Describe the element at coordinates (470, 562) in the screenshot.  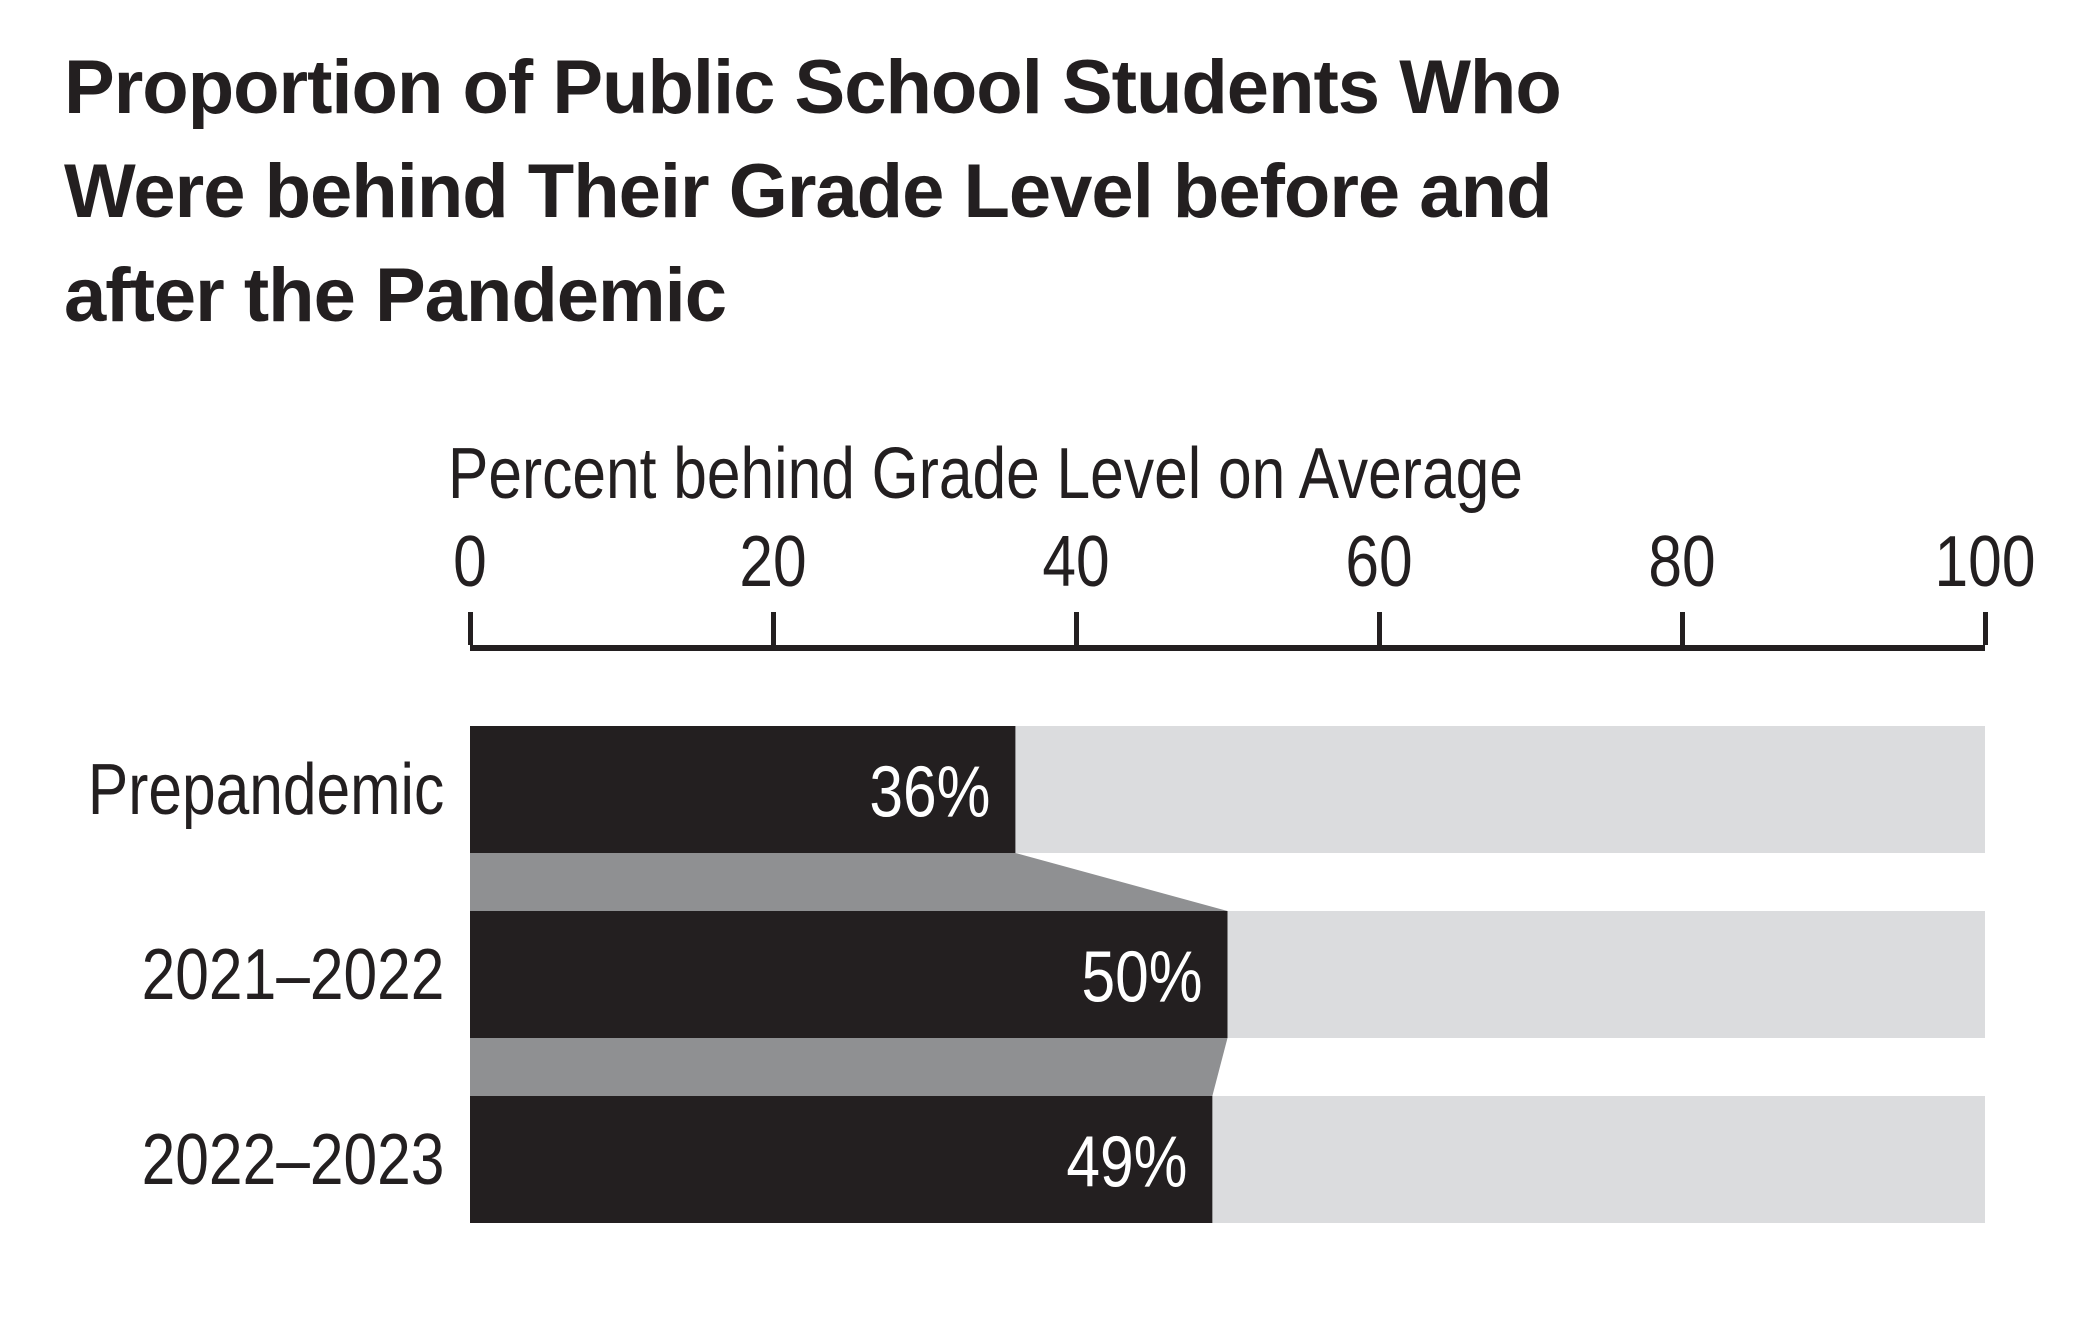
I see `x-tick-label: 0` at that location.